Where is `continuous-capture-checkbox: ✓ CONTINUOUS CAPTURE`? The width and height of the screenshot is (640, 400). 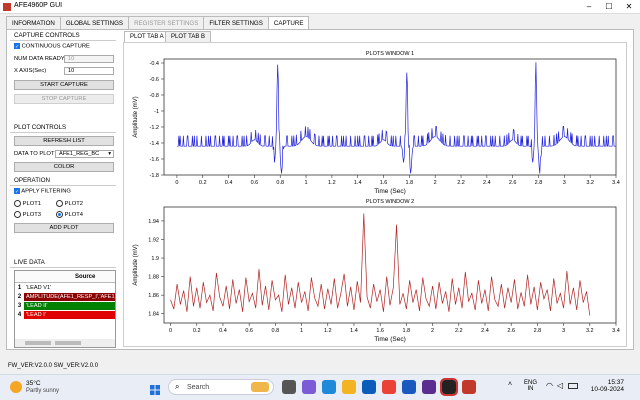 continuous-capture-checkbox: ✓ CONTINUOUS CAPTURE is located at coordinates (52, 46).